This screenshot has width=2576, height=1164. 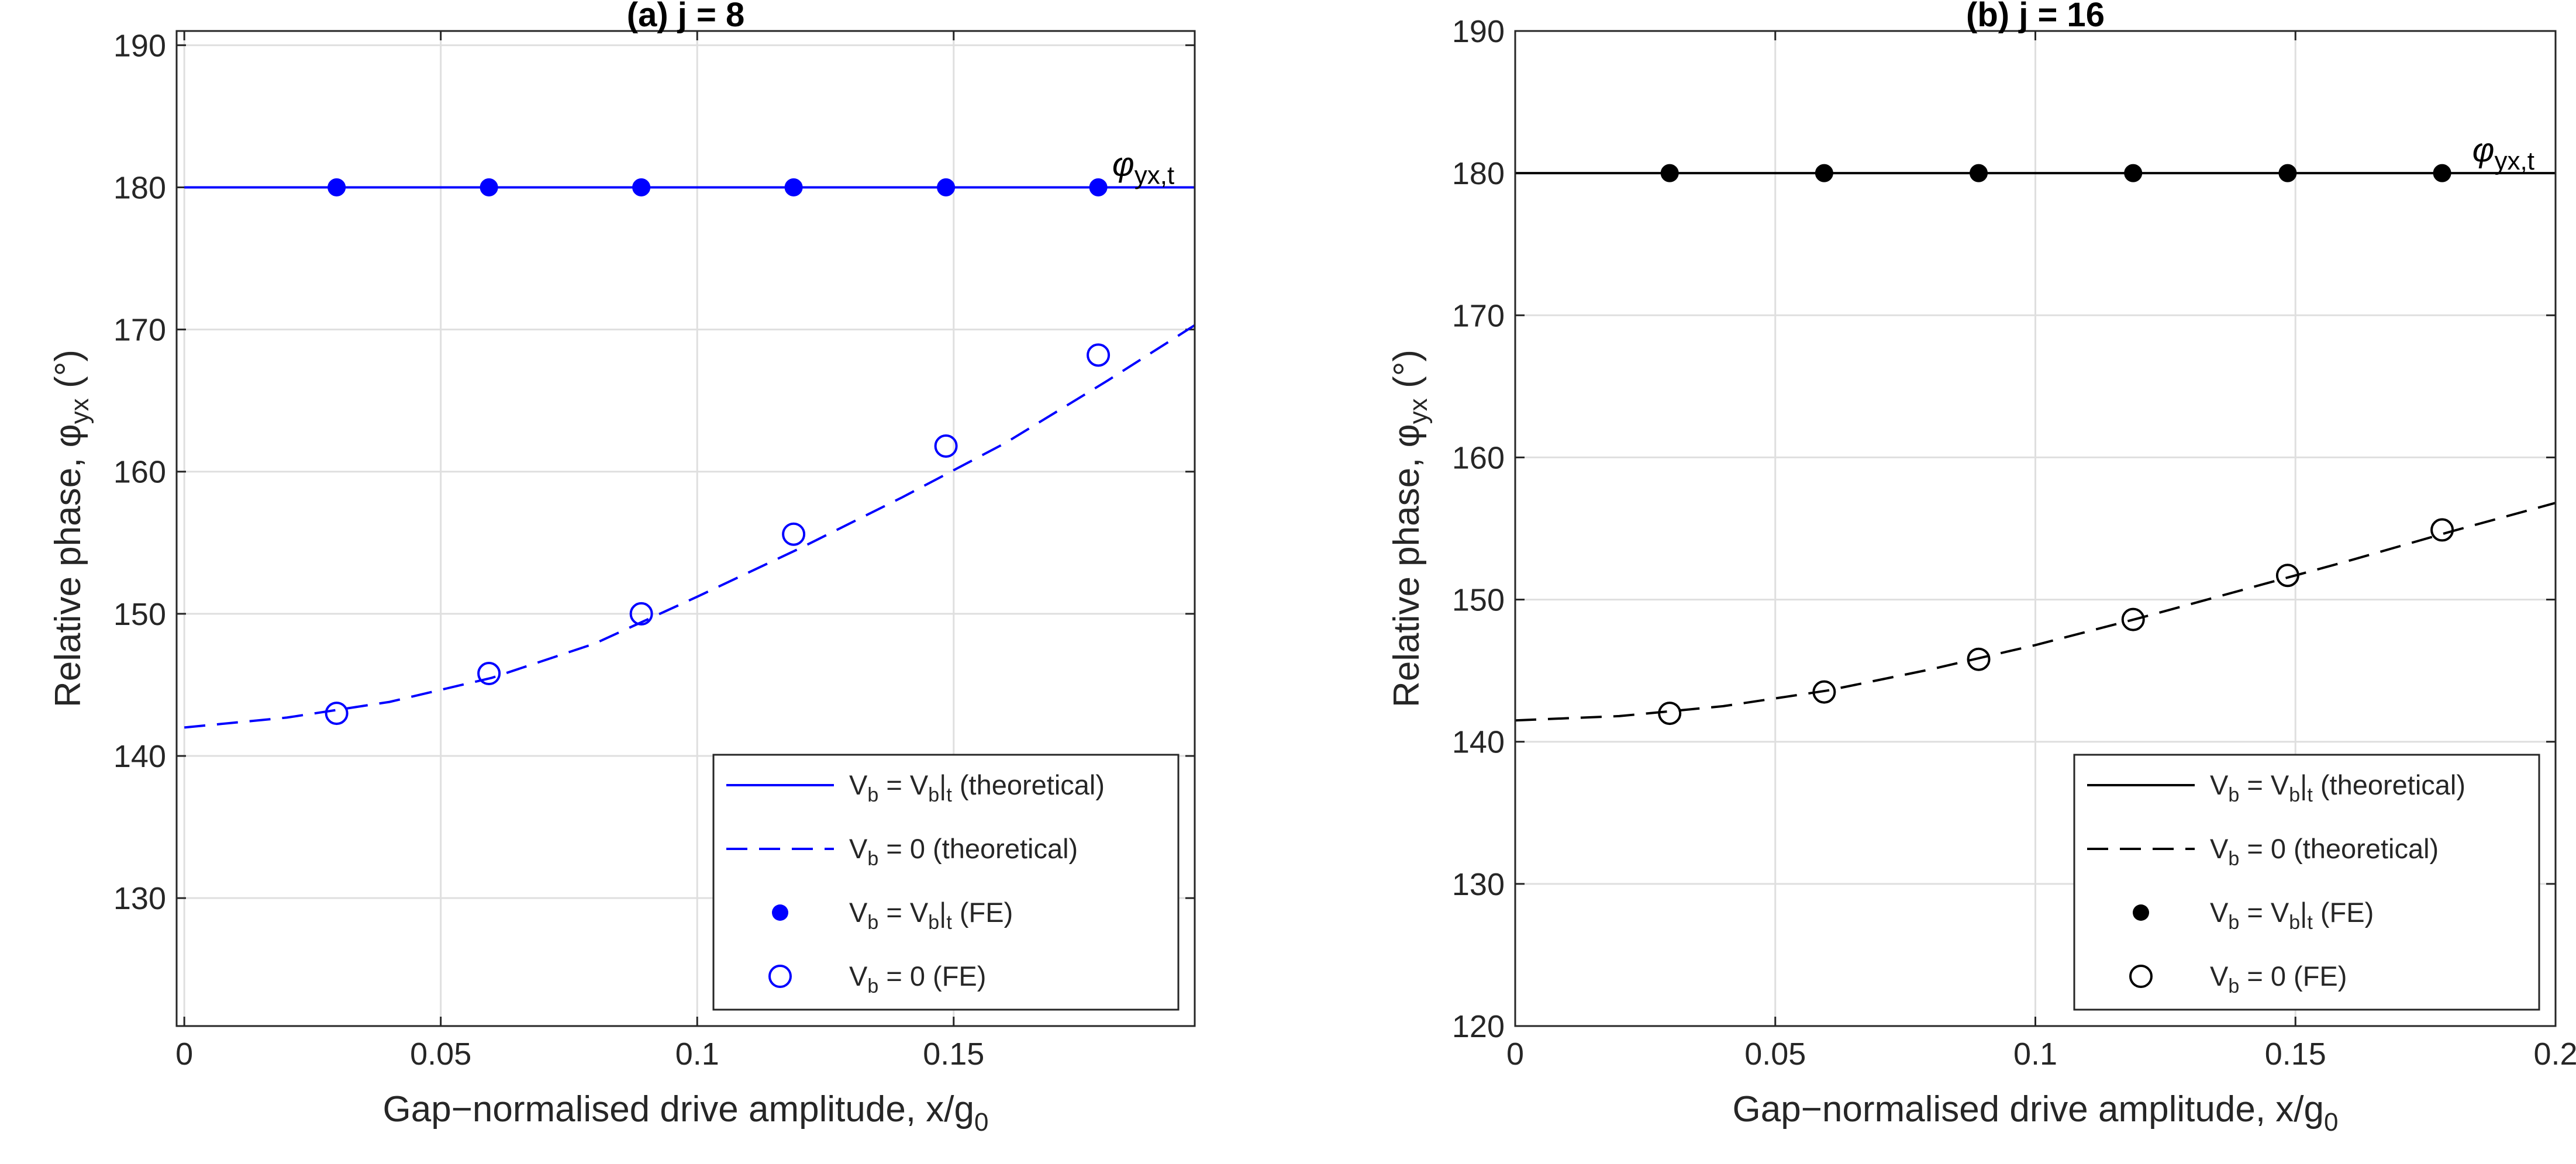 I want to click on x-tick-label: 0.2, so click(x=2554, y=1054).